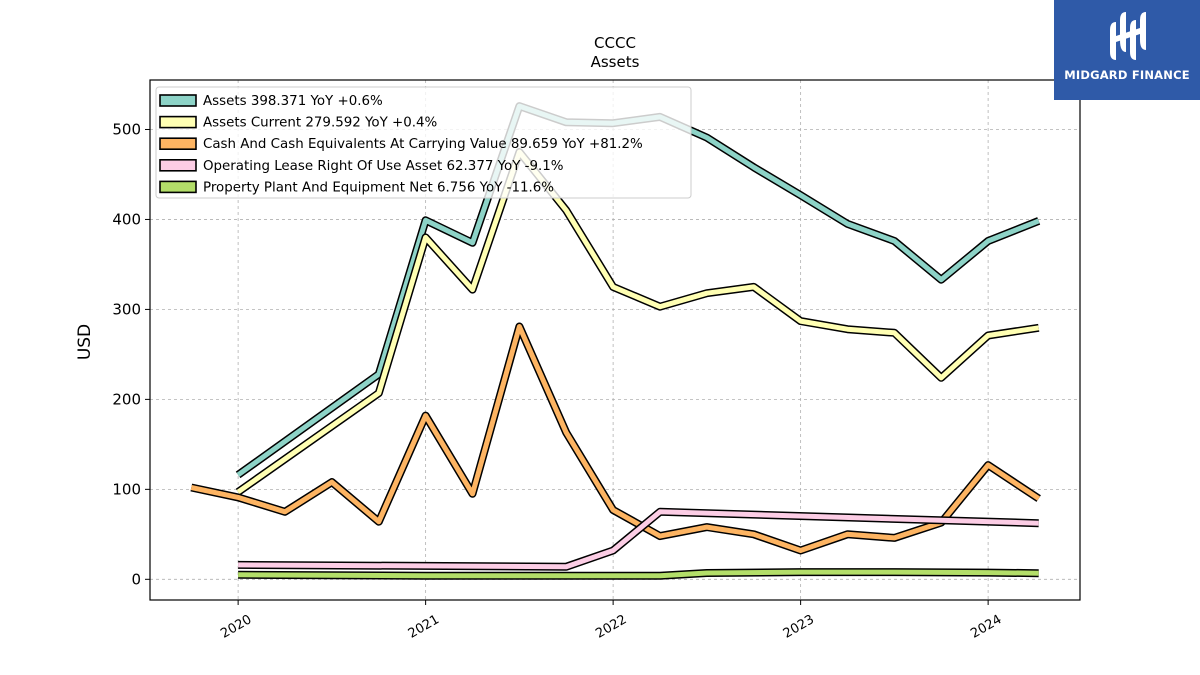 The image size is (1200, 675). I want to click on brand-mark-icon, so click(1128, 36).